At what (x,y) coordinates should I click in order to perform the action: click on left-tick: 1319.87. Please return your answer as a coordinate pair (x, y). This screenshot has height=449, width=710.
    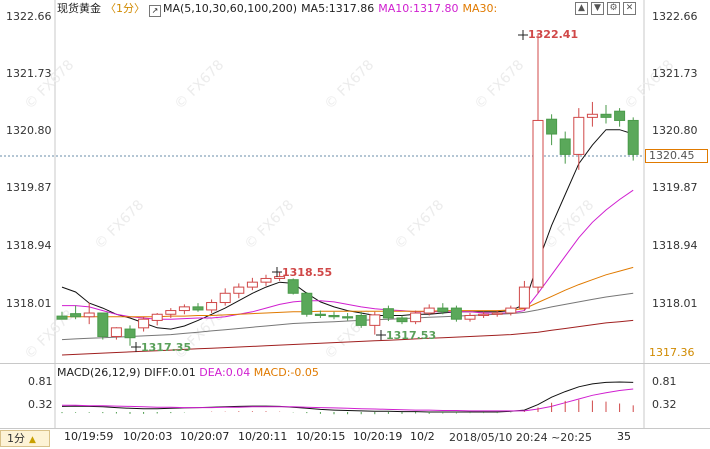
    Looking at the image, I should click on (29, 187).